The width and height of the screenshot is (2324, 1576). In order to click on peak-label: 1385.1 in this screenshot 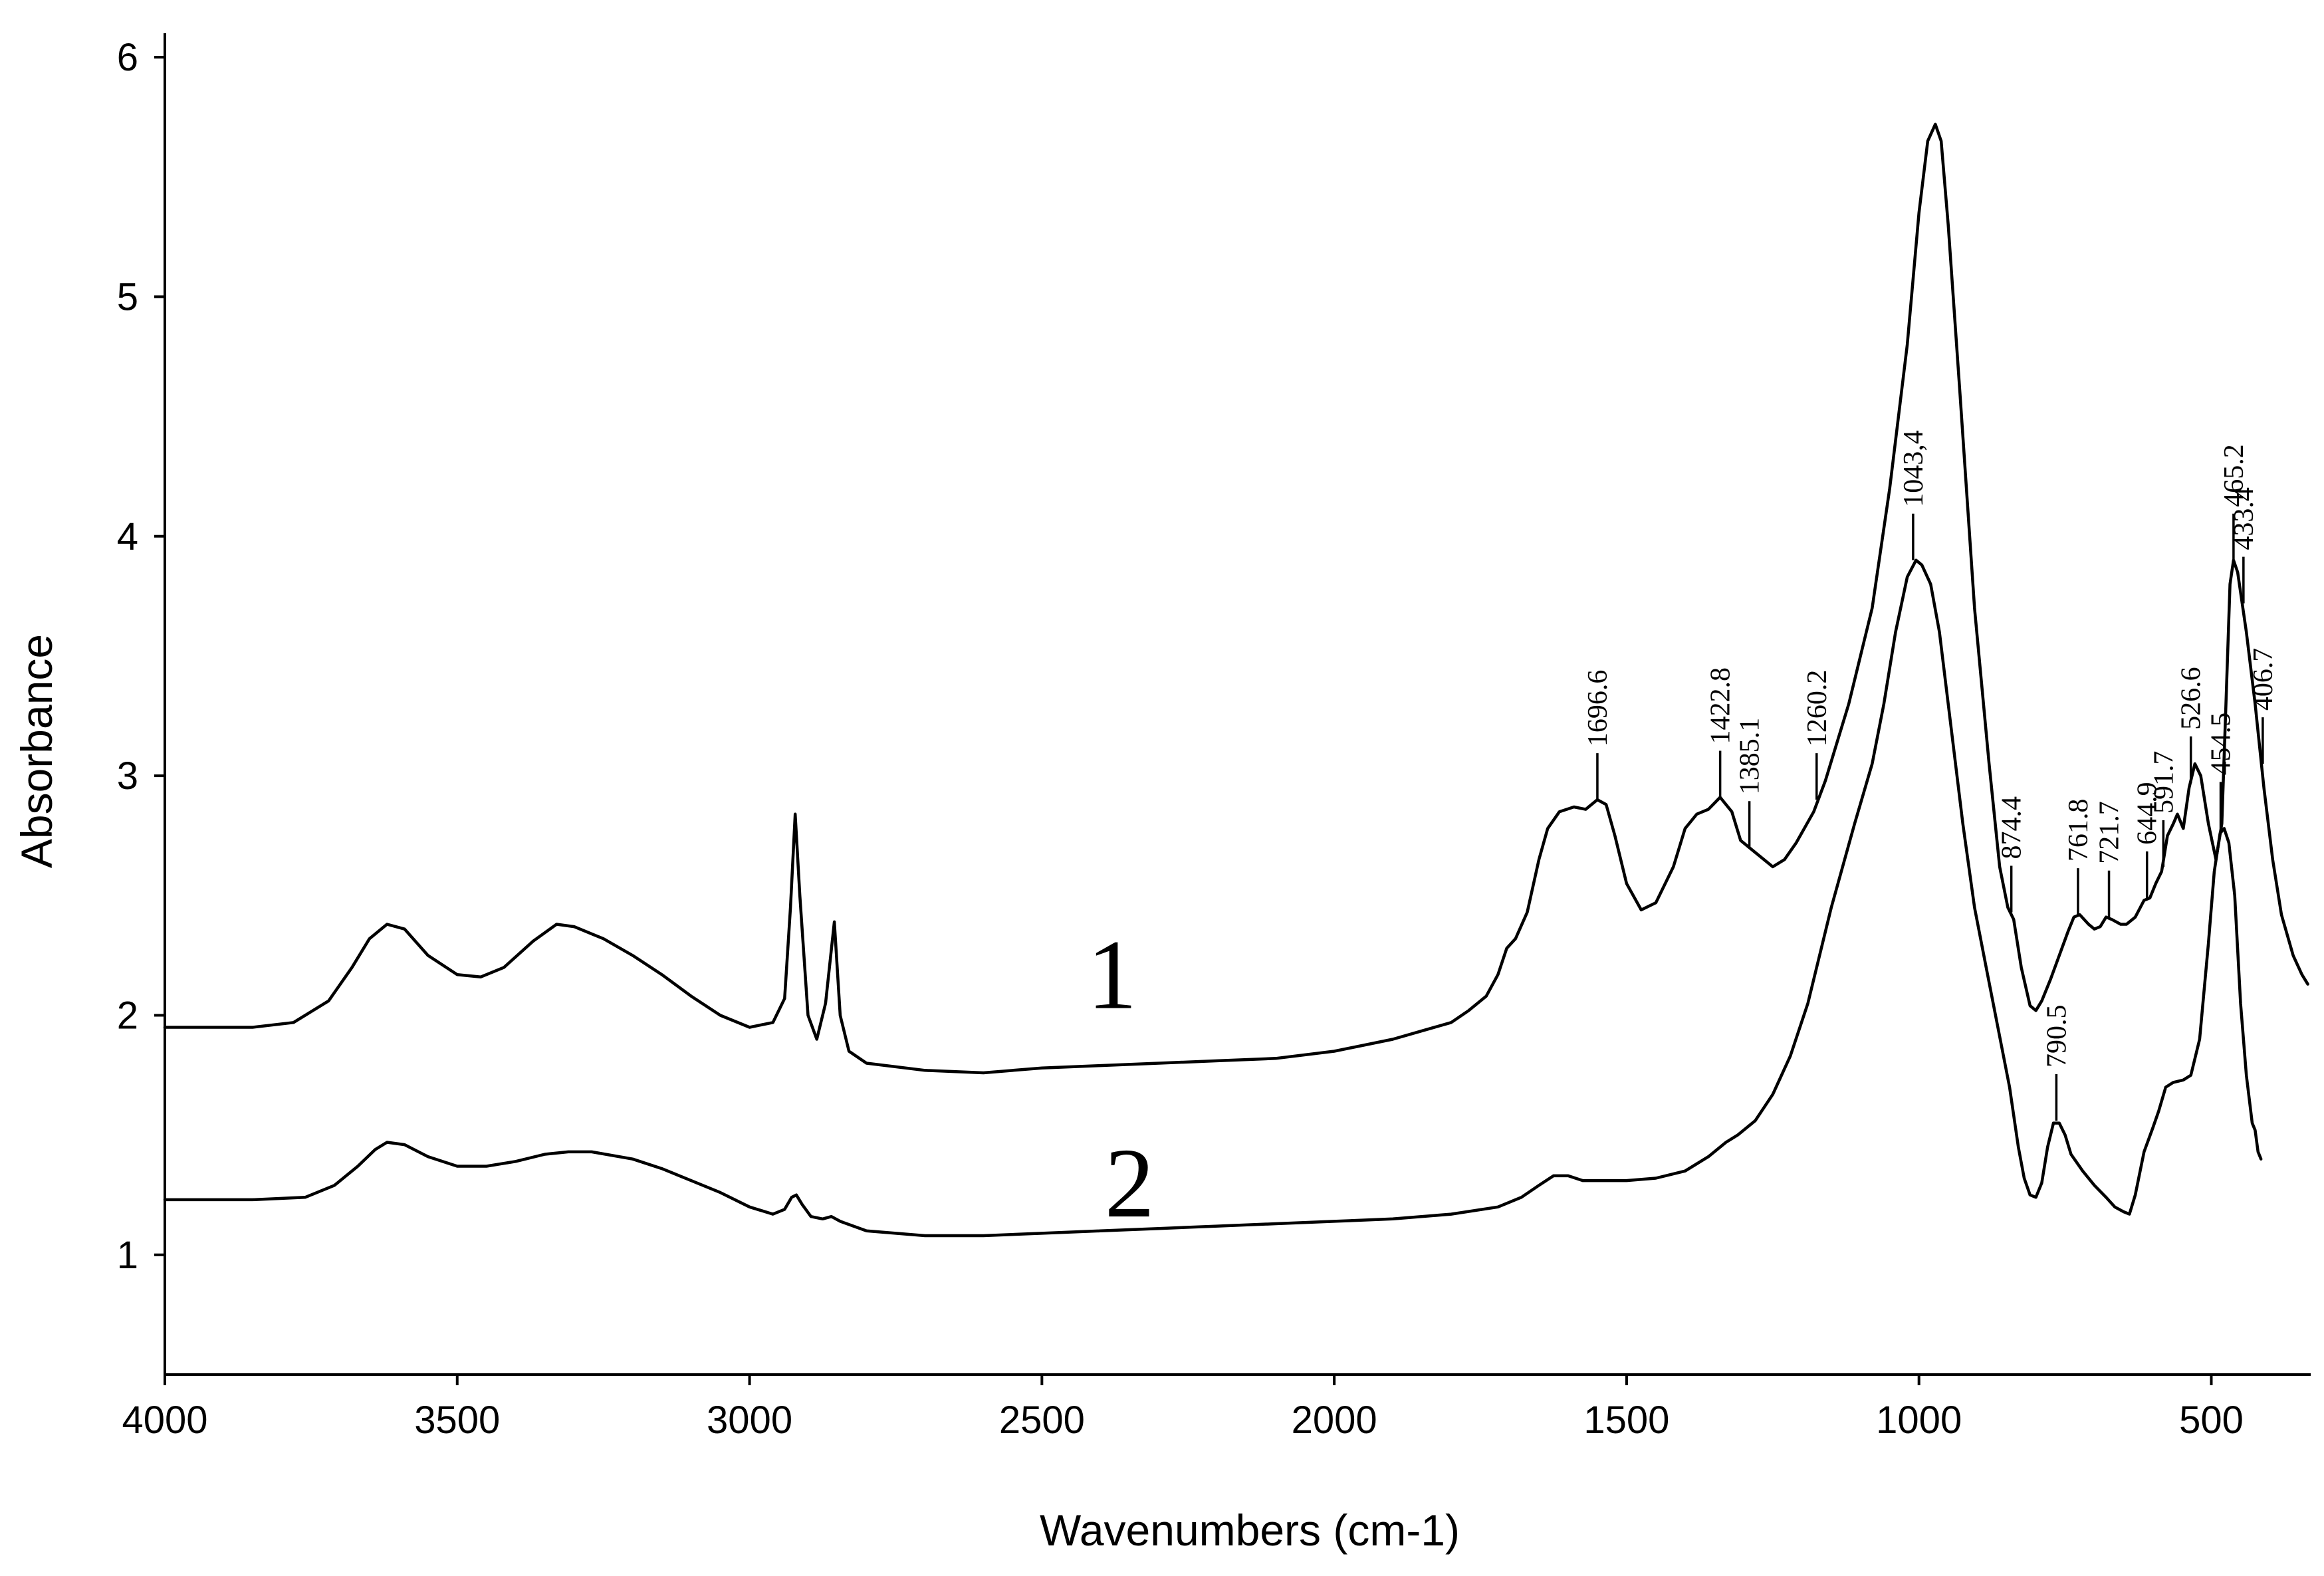, I will do `click(1751, 757)`.